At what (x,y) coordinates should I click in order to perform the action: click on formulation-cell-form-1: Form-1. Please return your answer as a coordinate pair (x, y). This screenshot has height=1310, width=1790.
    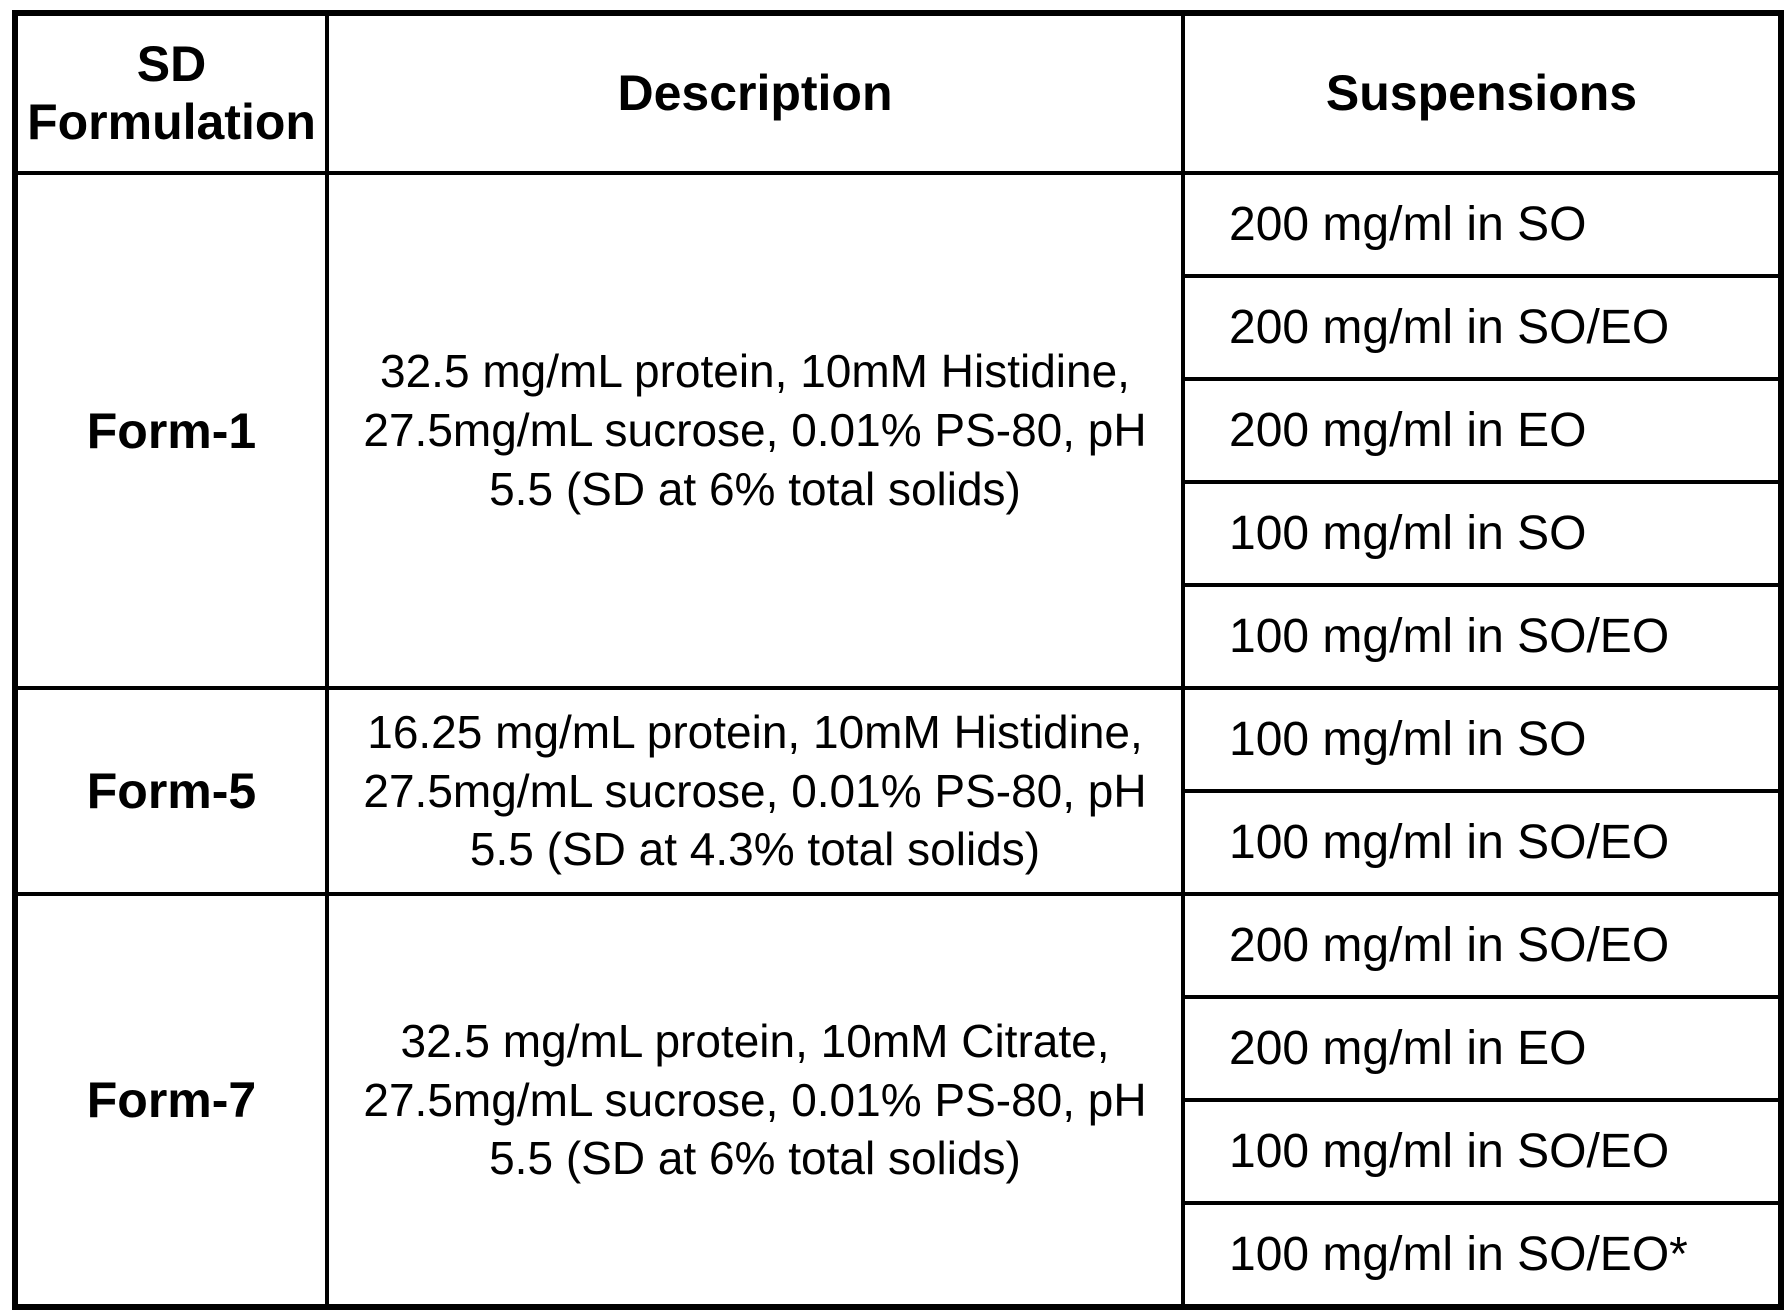
    Looking at the image, I should click on (171, 430).